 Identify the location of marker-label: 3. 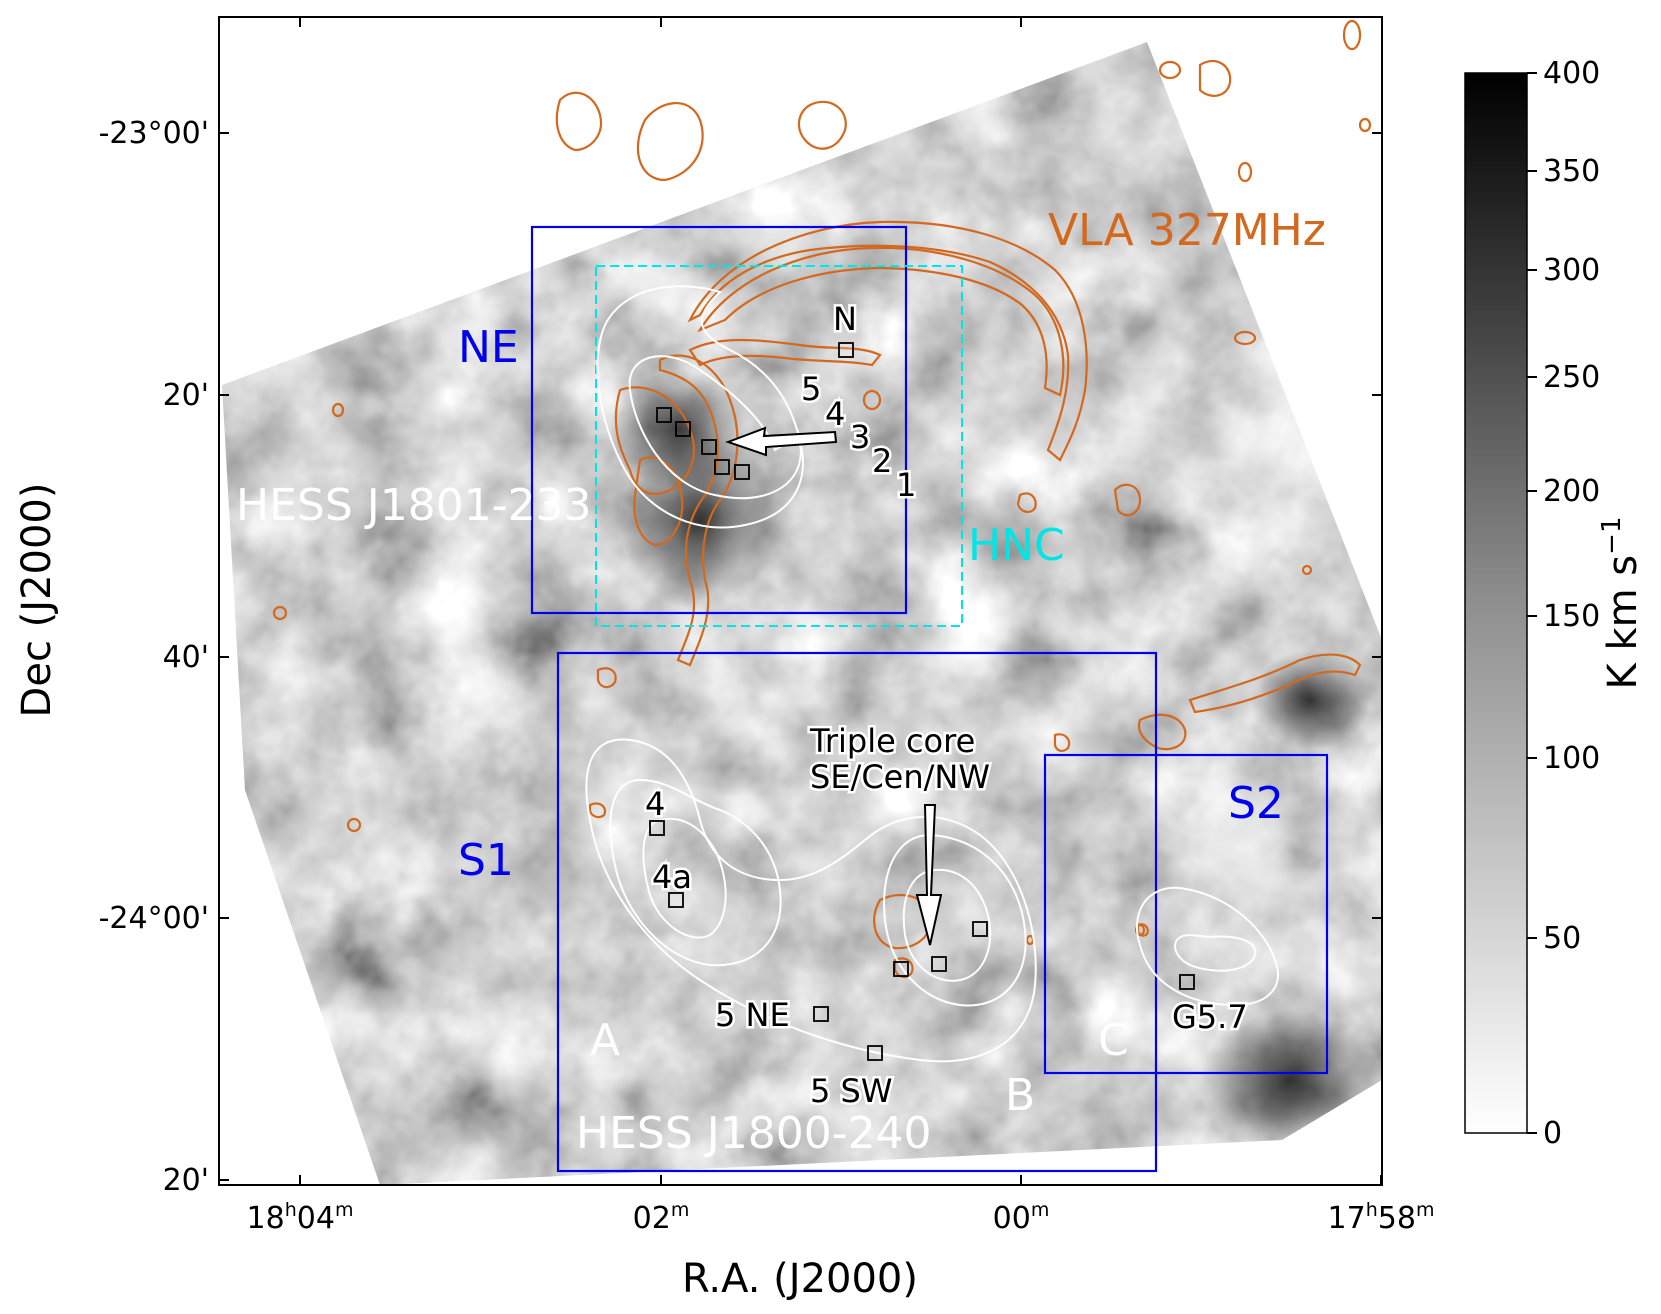
(860, 437).